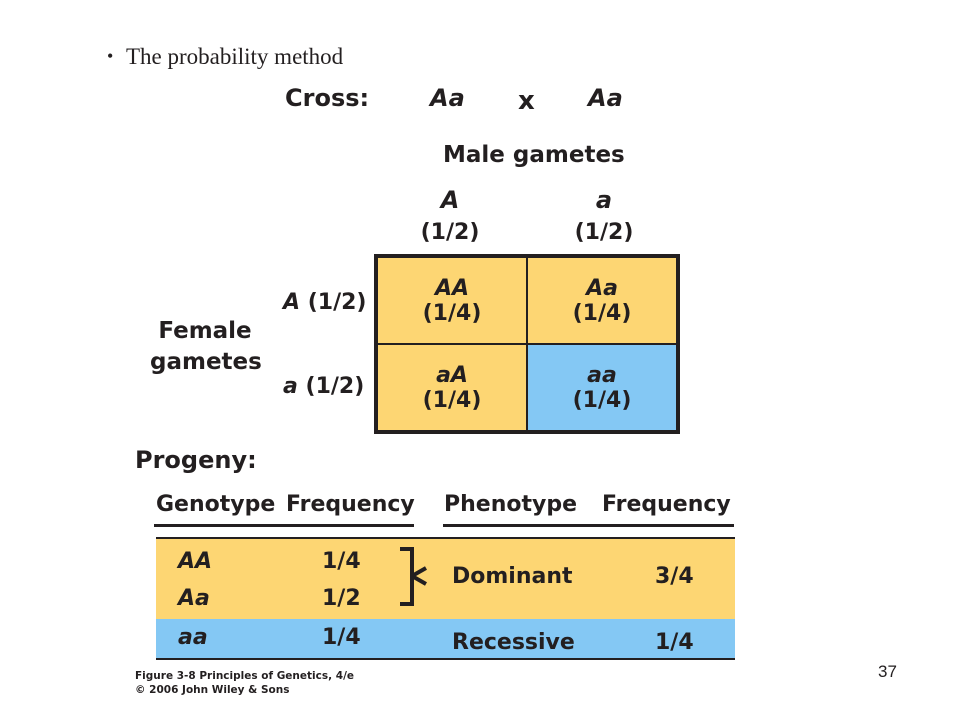  What do you see at coordinates (284, 525) in the screenshot?
I see `header-rule-genotype` at bounding box center [284, 525].